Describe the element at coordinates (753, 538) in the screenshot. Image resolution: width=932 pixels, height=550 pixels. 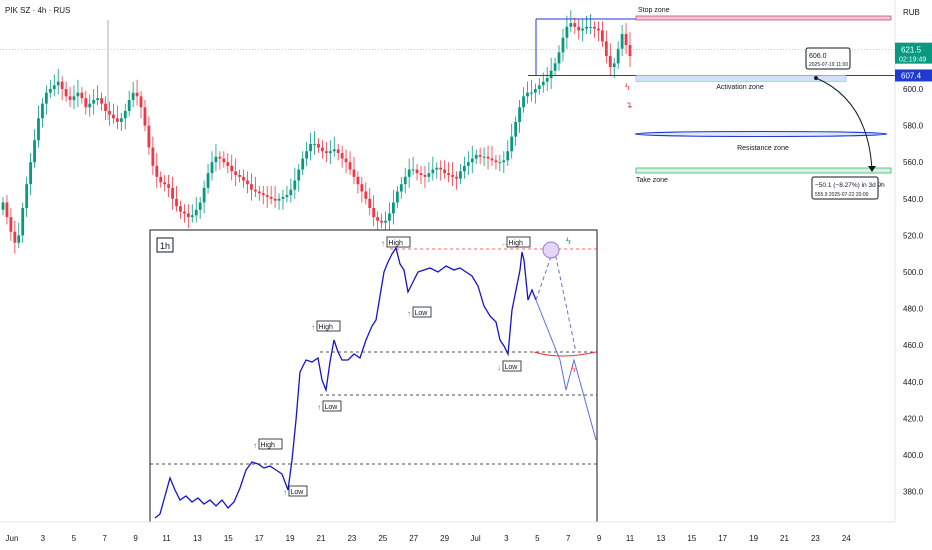
I see `time-tick: 19` at that location.